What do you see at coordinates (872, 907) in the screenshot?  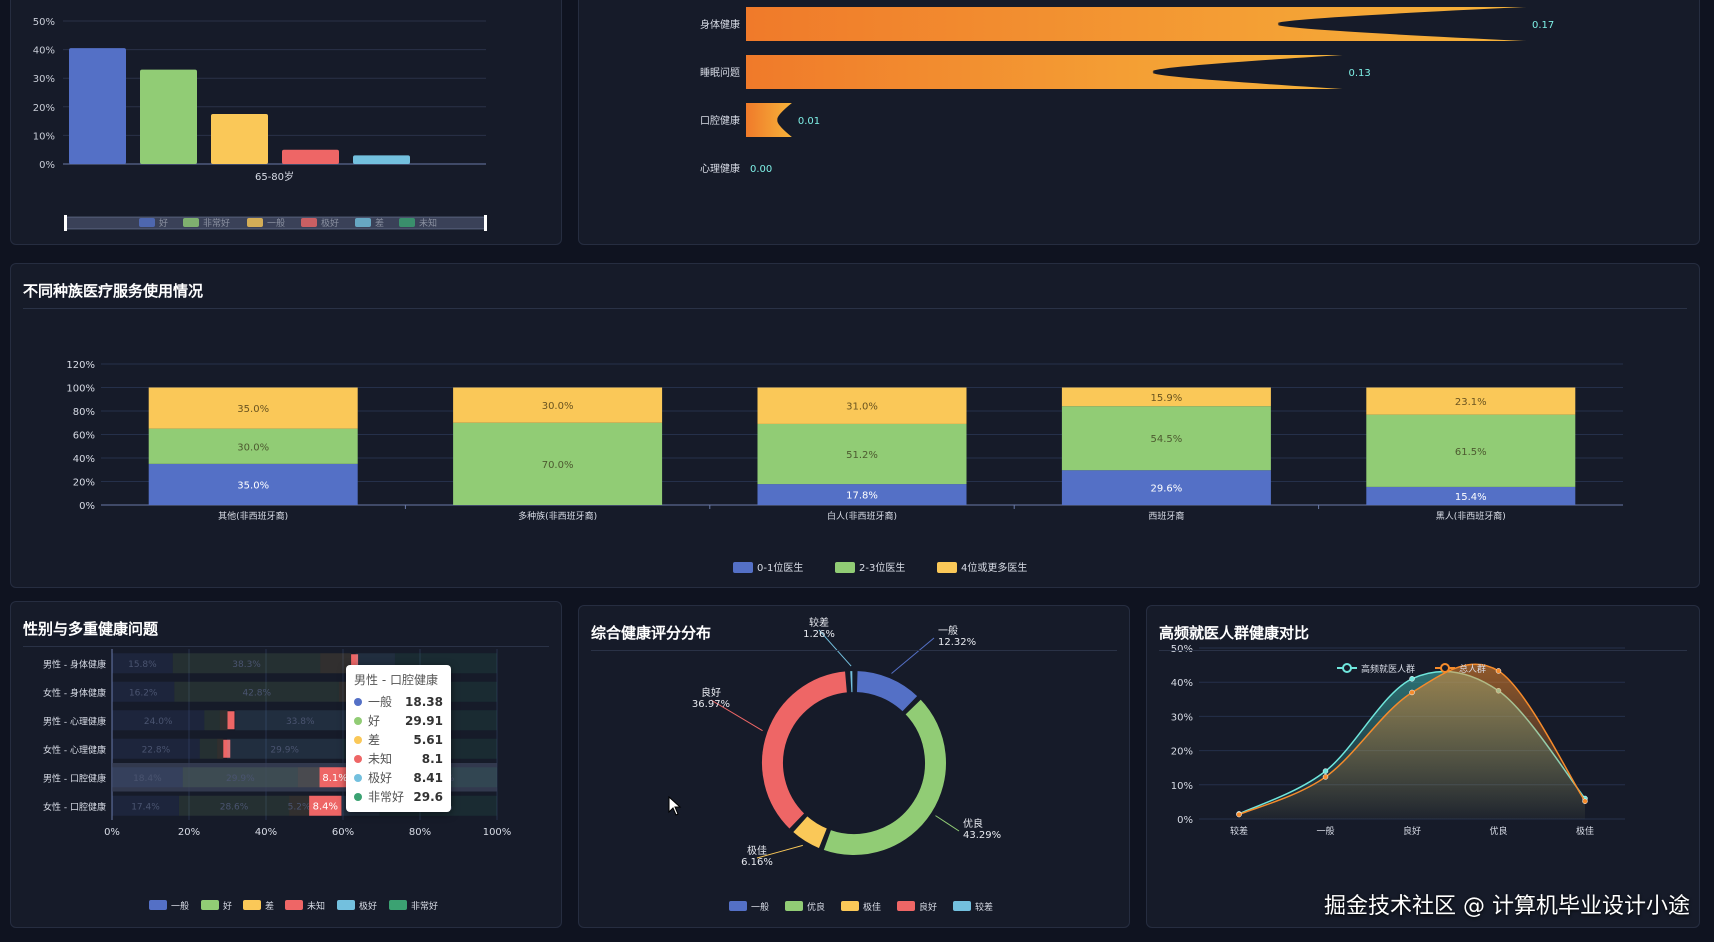 I see `legend-label: 极佳` at bounding box center [872, 907].